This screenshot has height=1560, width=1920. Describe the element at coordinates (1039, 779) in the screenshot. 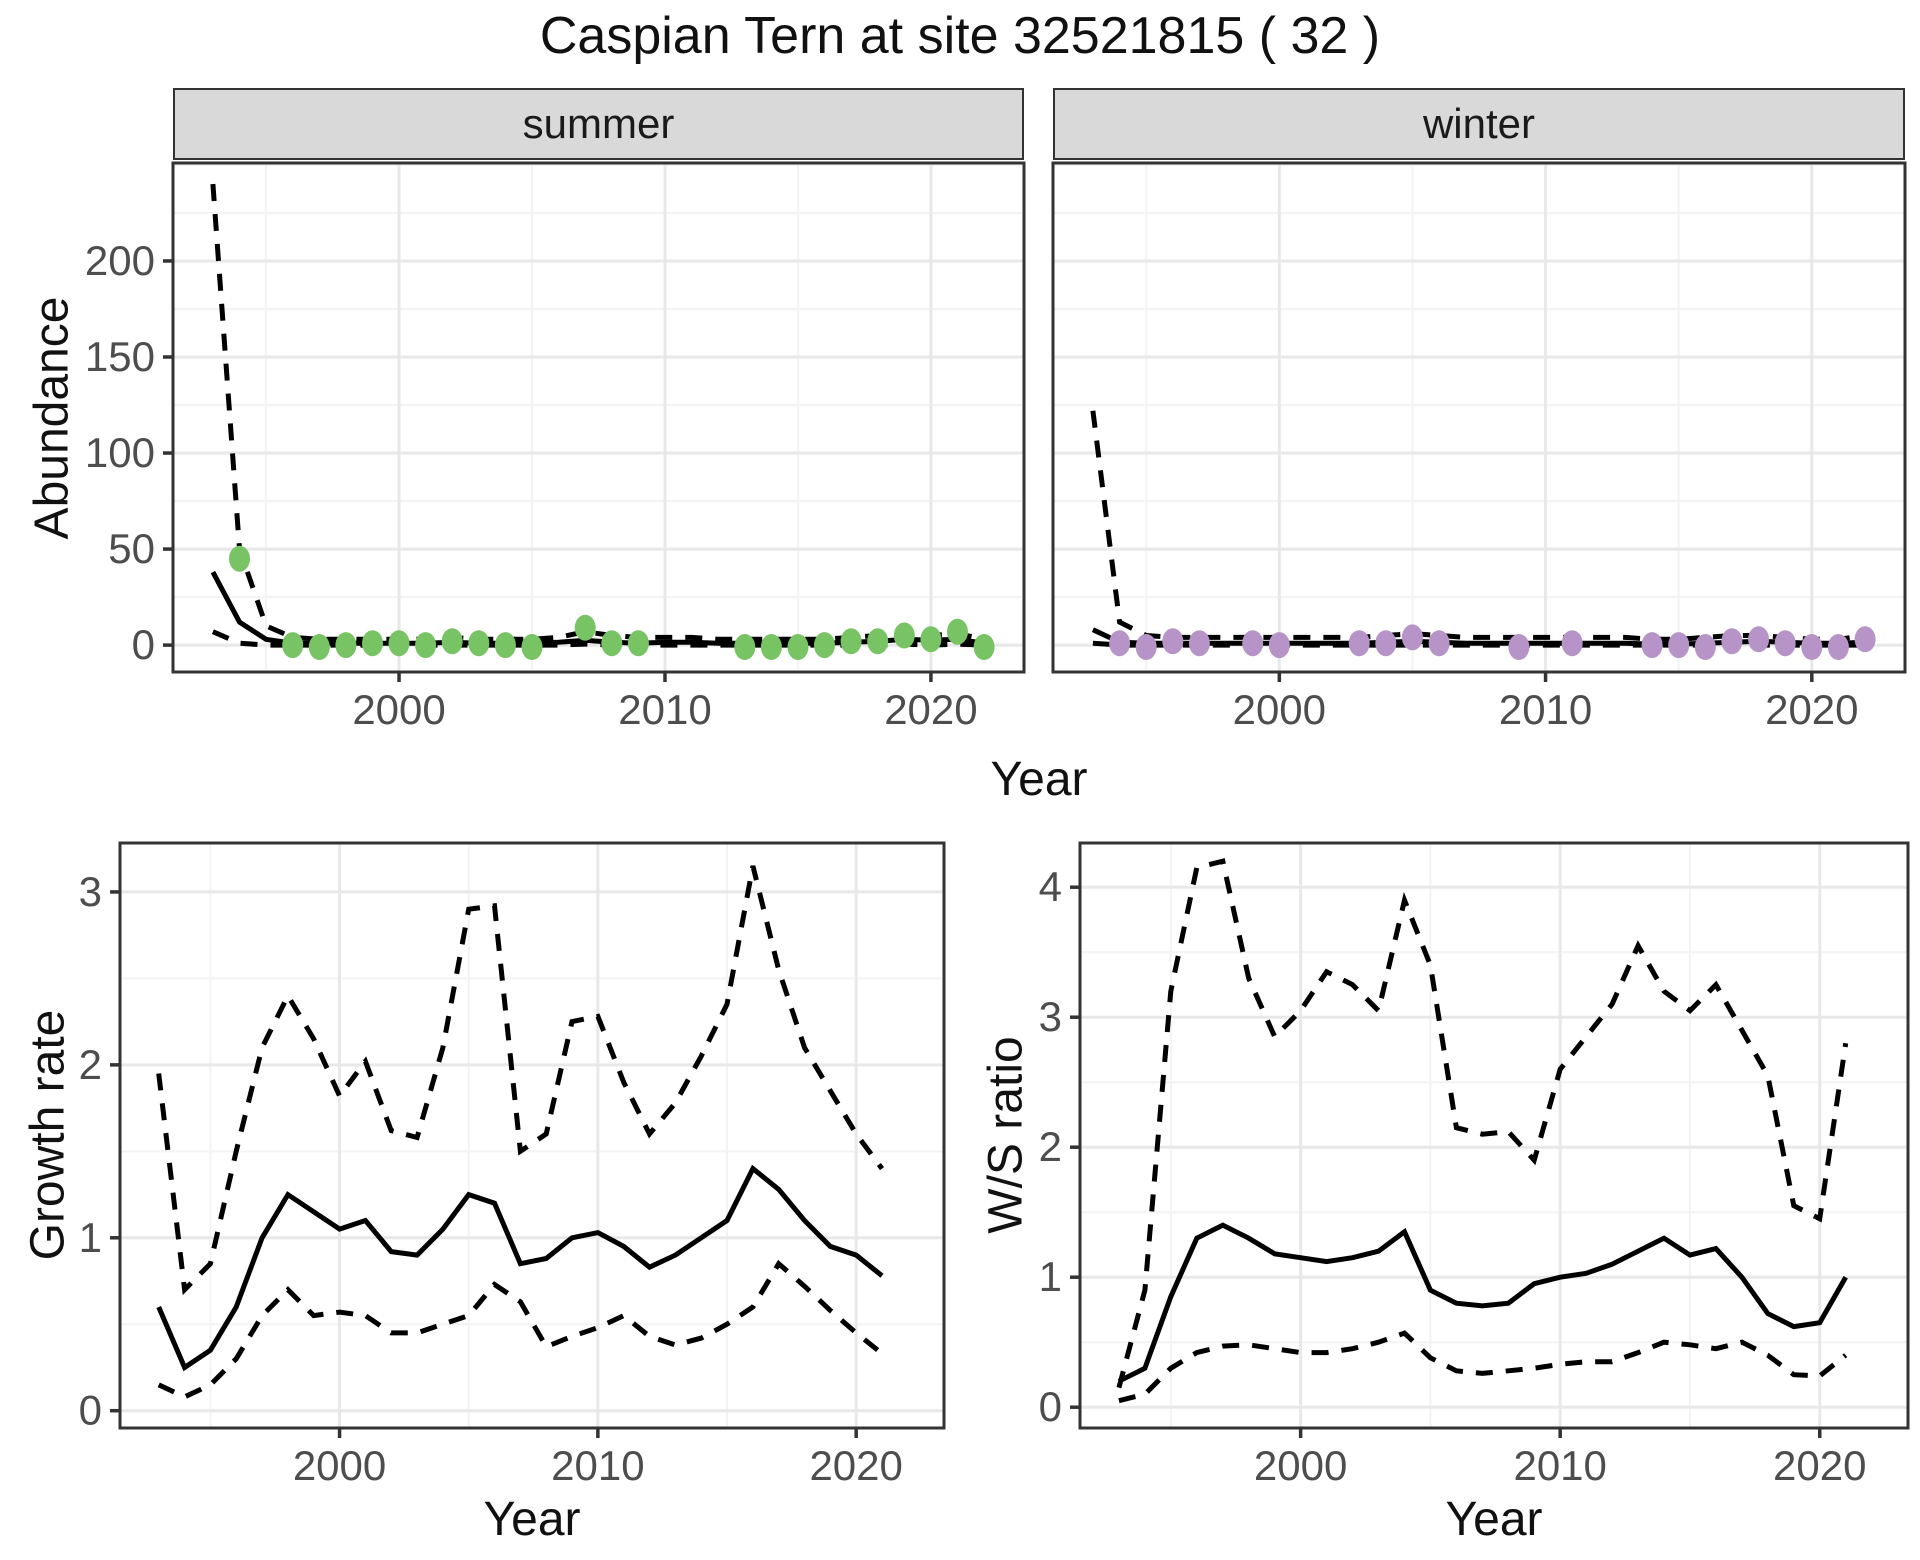

I see `top-year-axis-title: Year` at that location.